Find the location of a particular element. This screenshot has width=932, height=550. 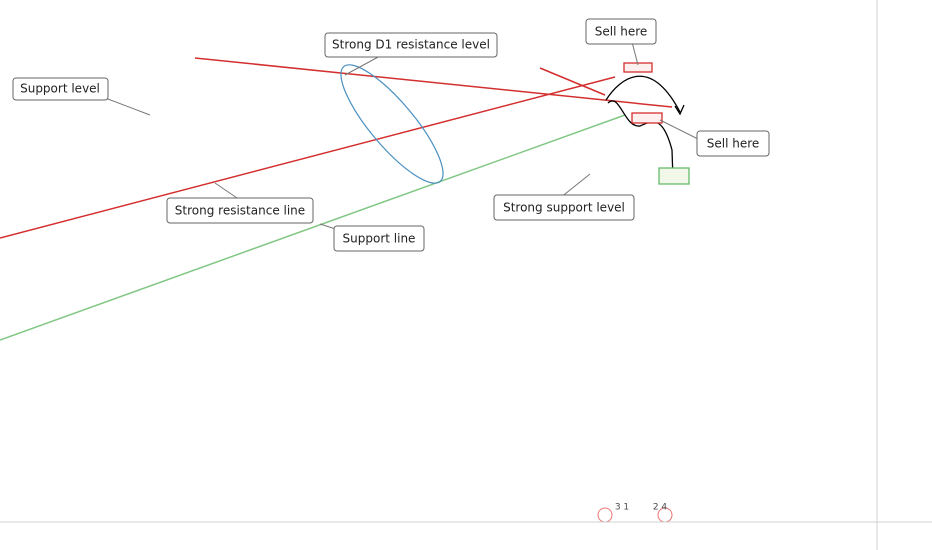

annotation: Strong resistance line is located at coordinates (240, 211).